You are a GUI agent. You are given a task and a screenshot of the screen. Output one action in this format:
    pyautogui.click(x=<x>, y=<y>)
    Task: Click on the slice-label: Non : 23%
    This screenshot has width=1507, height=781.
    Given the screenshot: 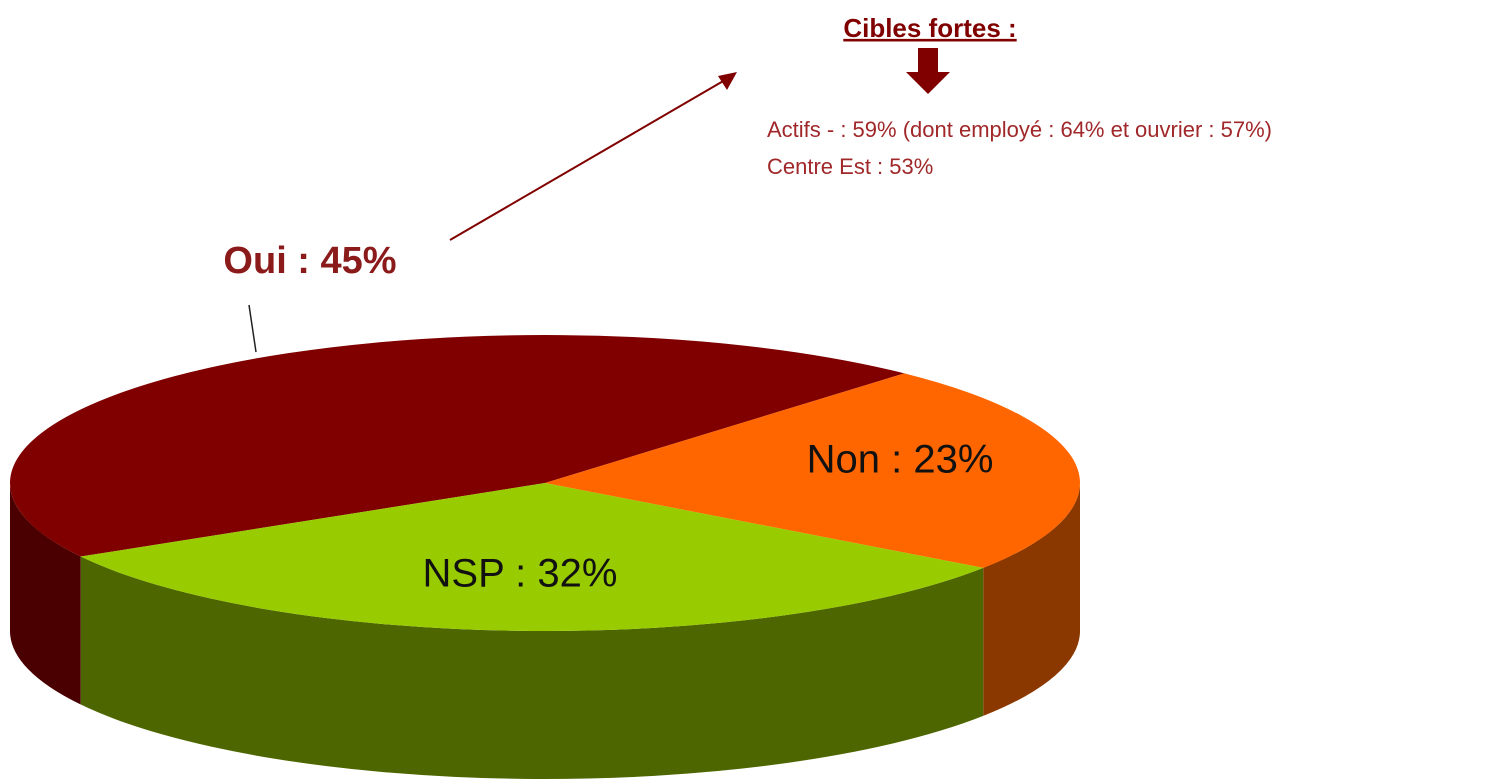 What is the action you would take?
    pyautogui.click(x=900, y=460)
    